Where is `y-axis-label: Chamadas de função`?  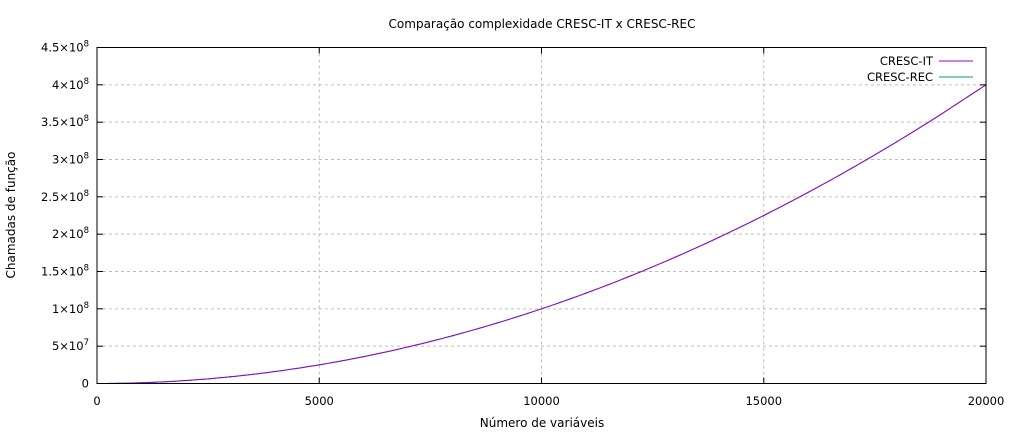 y-axis-label: Chamadas de função is located at coordinates (11, 215).